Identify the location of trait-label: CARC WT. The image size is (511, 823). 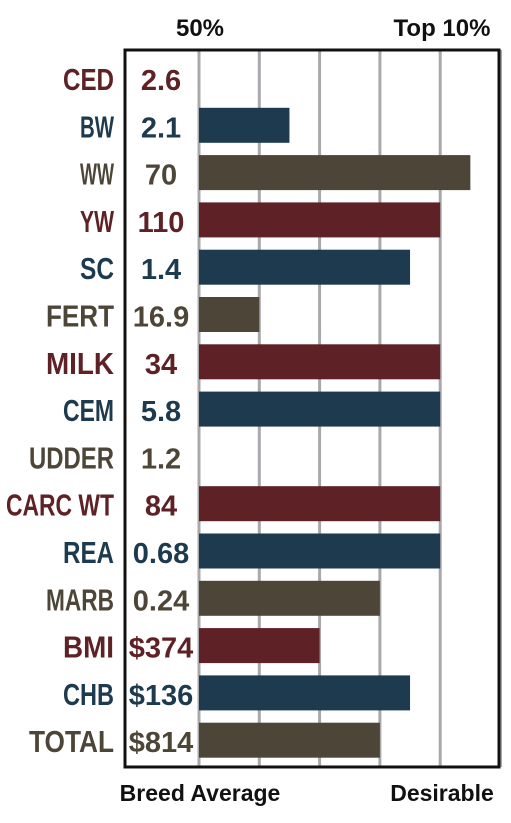
(60, 505).